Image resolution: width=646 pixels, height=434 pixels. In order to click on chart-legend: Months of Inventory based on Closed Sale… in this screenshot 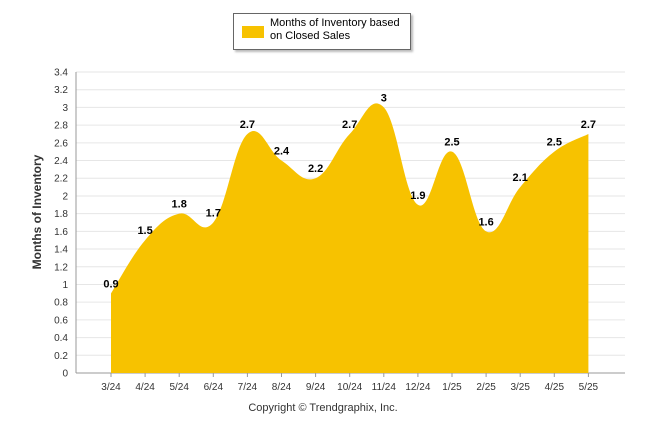, I will do `click(322, 31)`.